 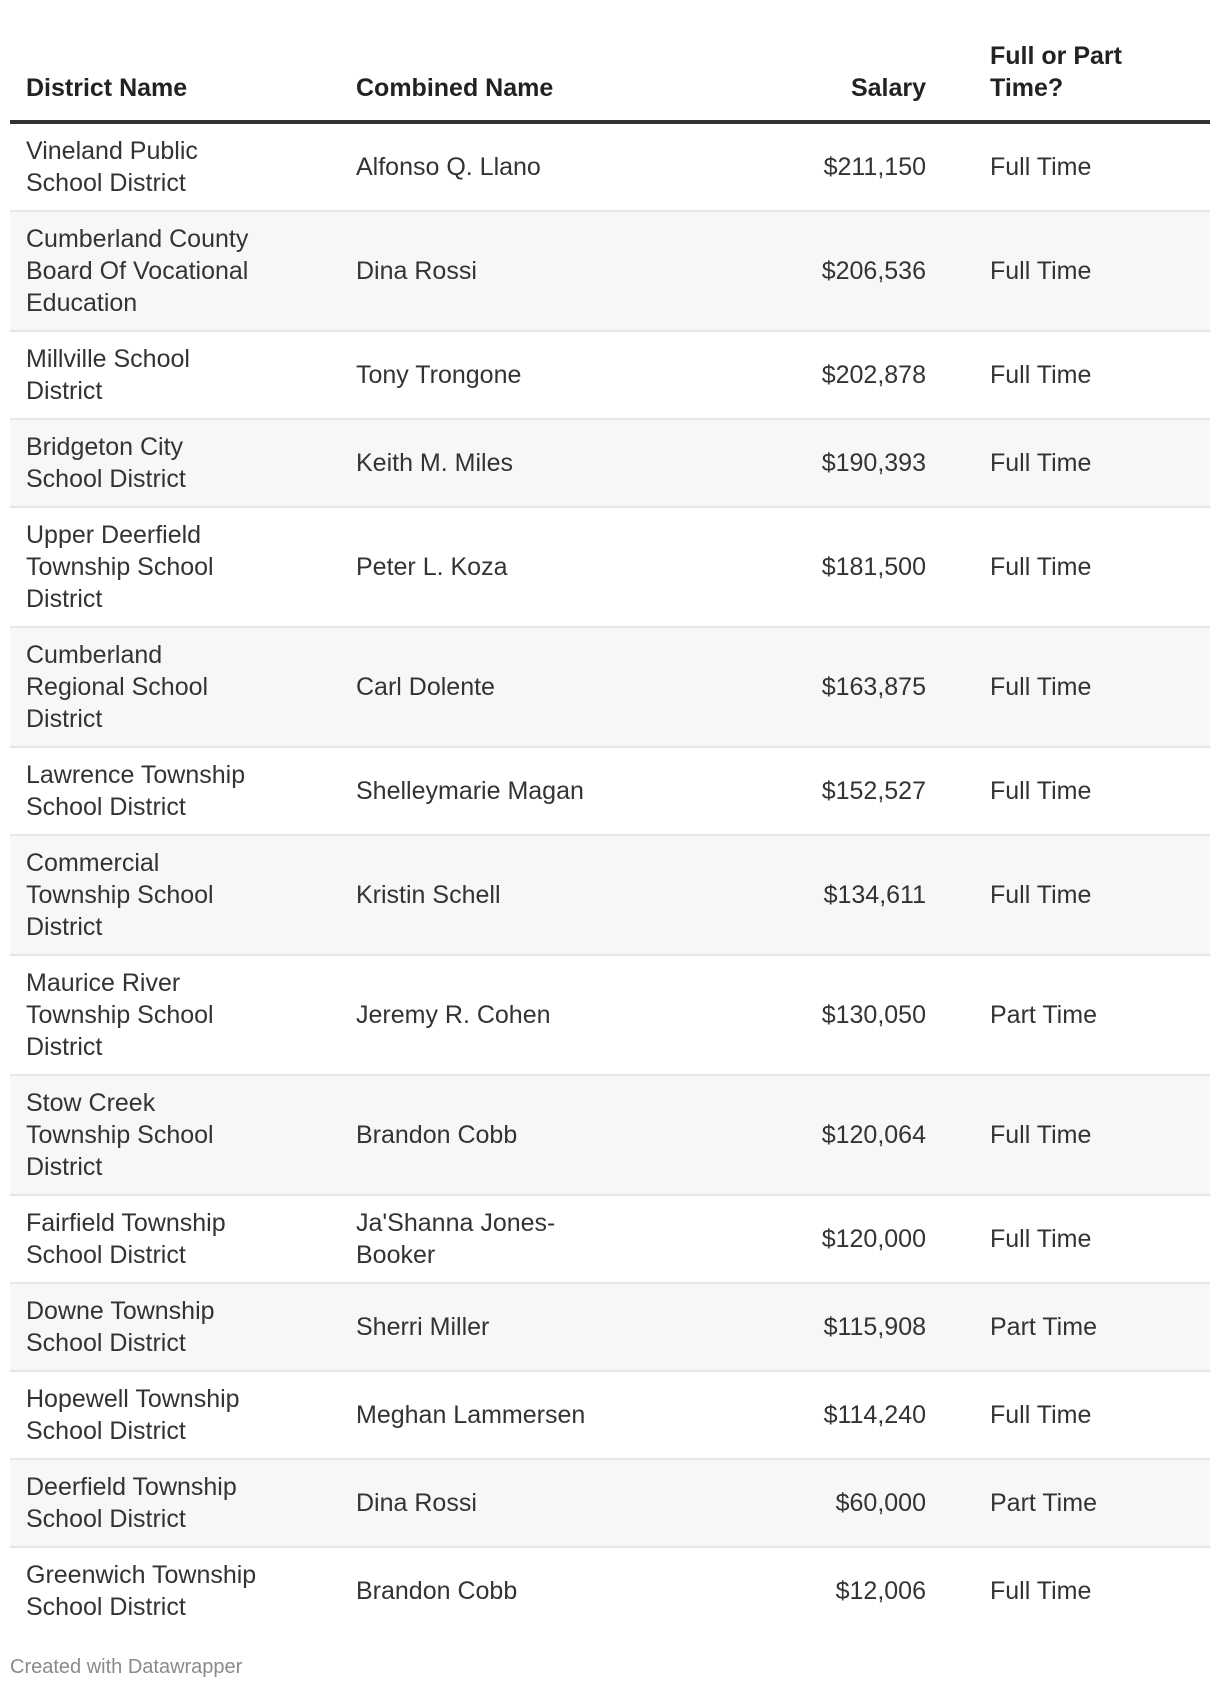 I want to click on cell-combined-name: Shelleymarie Magan, so click(x=490, y=791).